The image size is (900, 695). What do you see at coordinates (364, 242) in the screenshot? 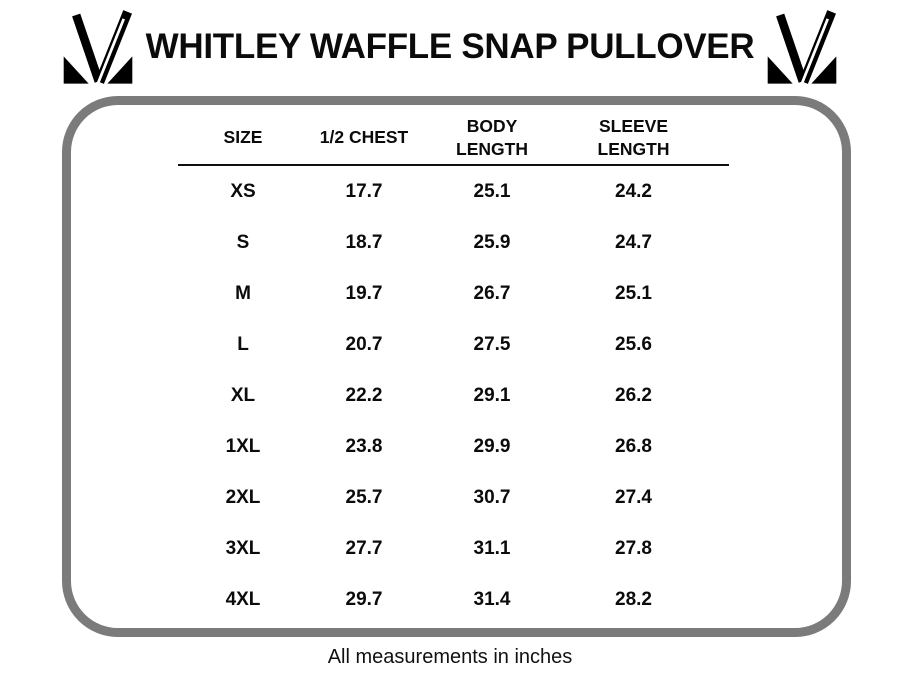
I see `measurement-cell: 18.7` at bounding box center [364, 242].